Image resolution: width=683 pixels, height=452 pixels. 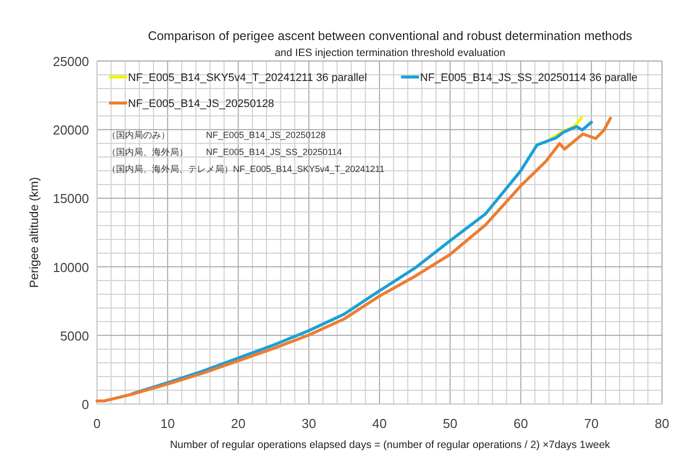 I want to click on x-axis-title: Number of regular operations elapsed days = (number of regular operations / 2) ×7days 1week, so click(x=390, y=445).